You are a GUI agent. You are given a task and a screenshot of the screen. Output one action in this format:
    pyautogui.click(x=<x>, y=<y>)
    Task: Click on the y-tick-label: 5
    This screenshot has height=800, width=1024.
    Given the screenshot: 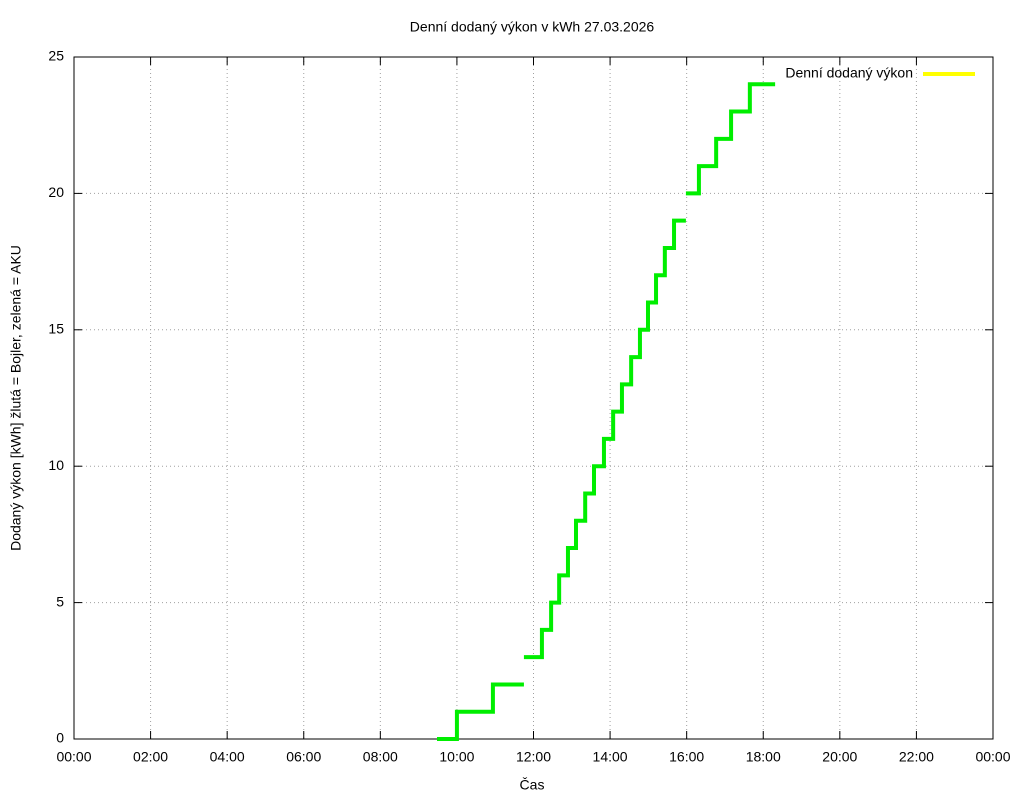 What is the action you would take?
    pyautogui.click(x=60, y=601)
    